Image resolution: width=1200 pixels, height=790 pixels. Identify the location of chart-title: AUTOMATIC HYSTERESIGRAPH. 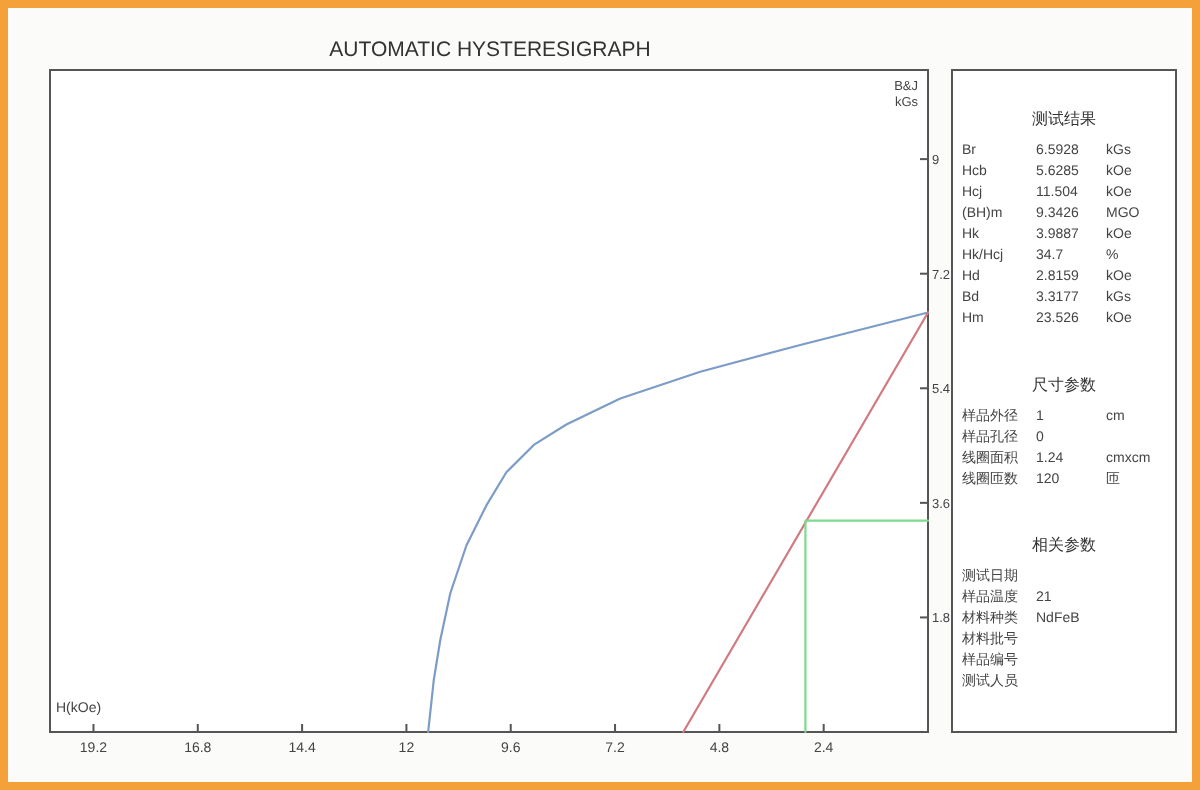
(490, 50).